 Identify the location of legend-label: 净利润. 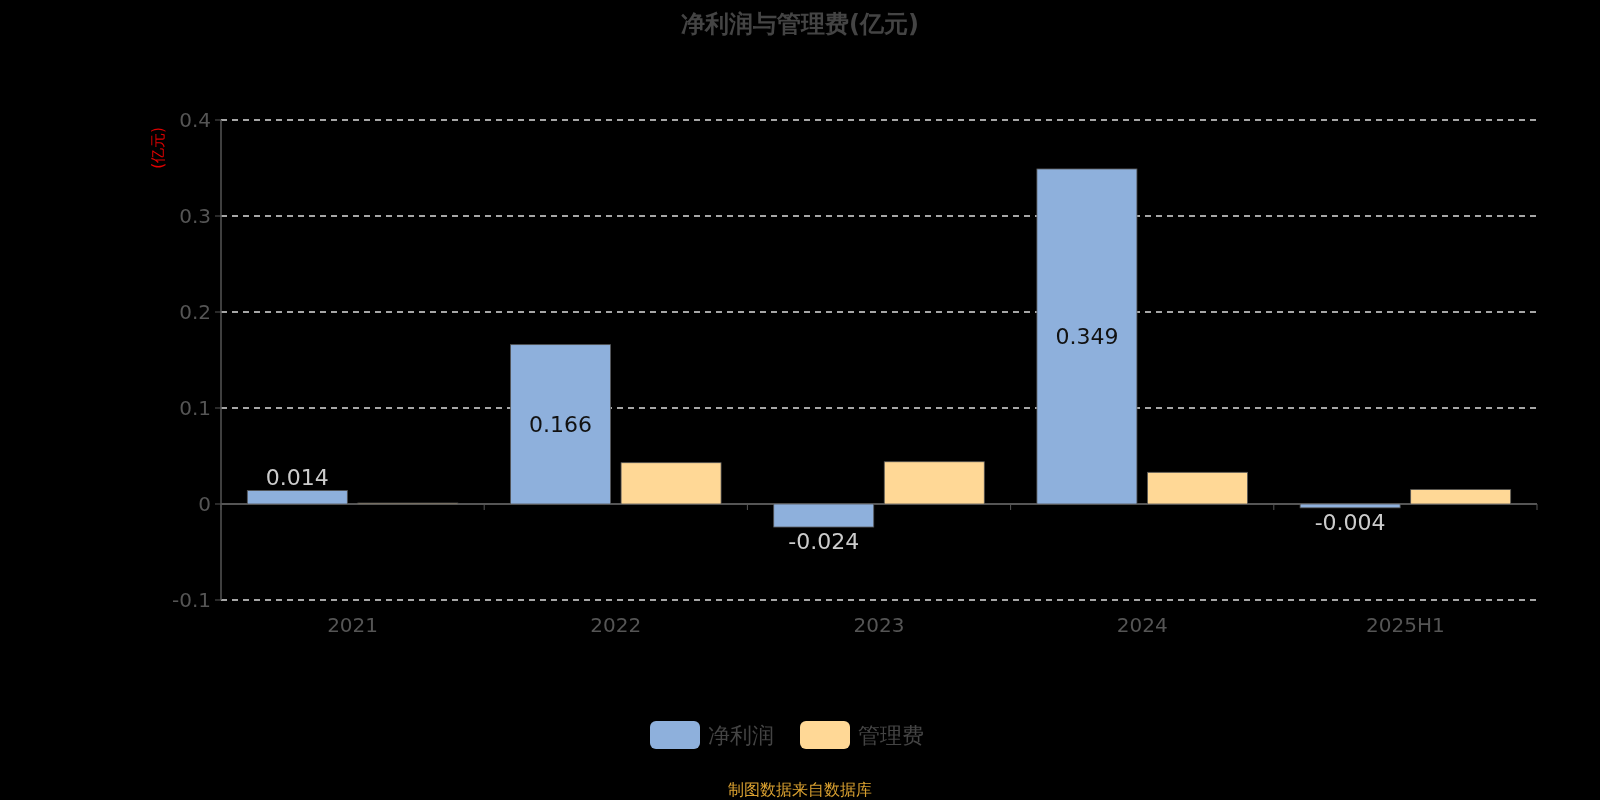
(741, 735).